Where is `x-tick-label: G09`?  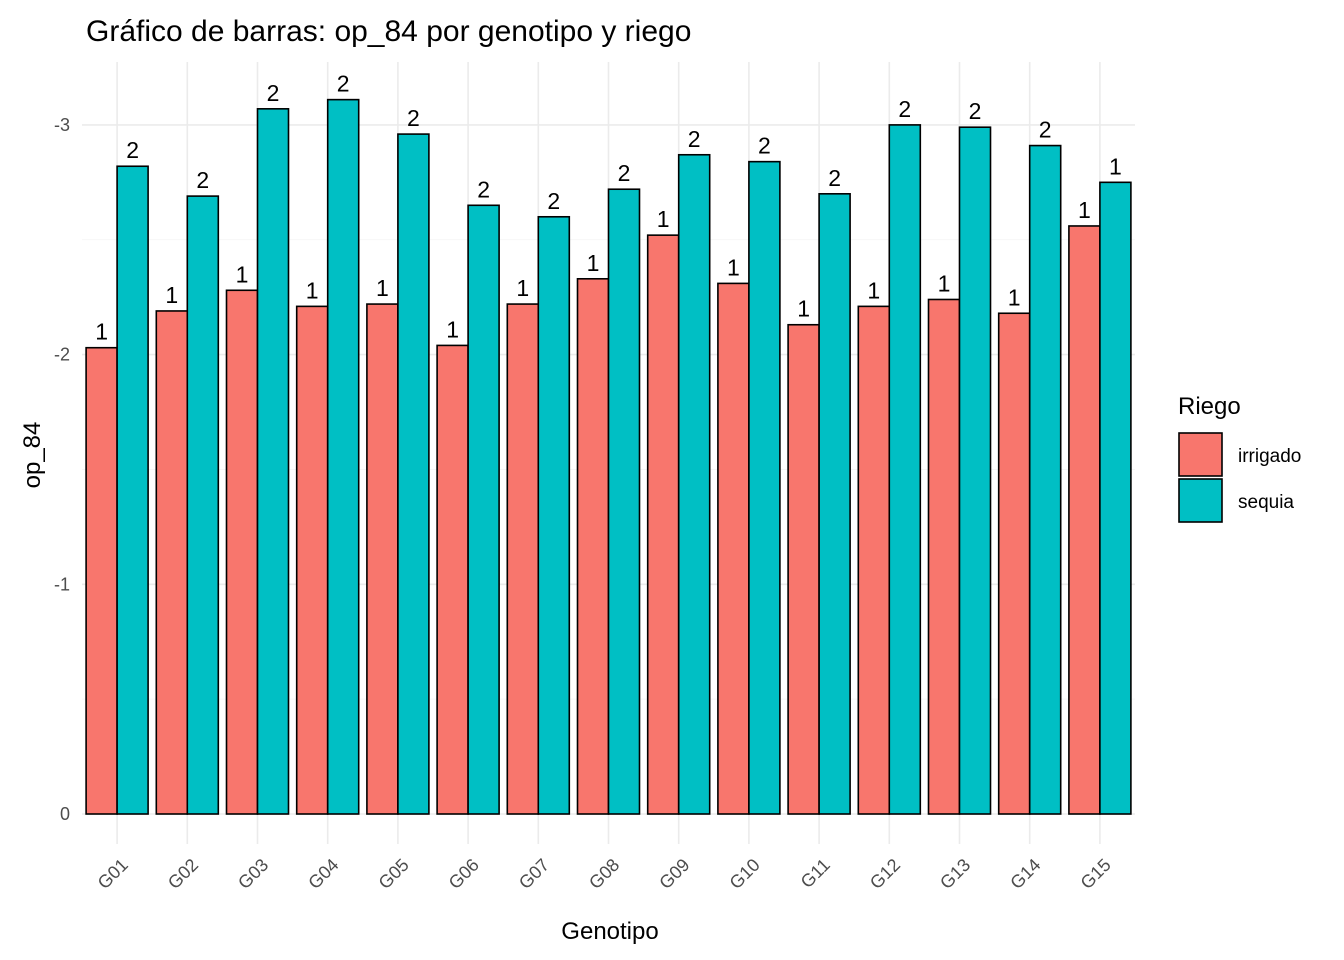 x-tick-label: G09 is located at coordinates (674, 874).